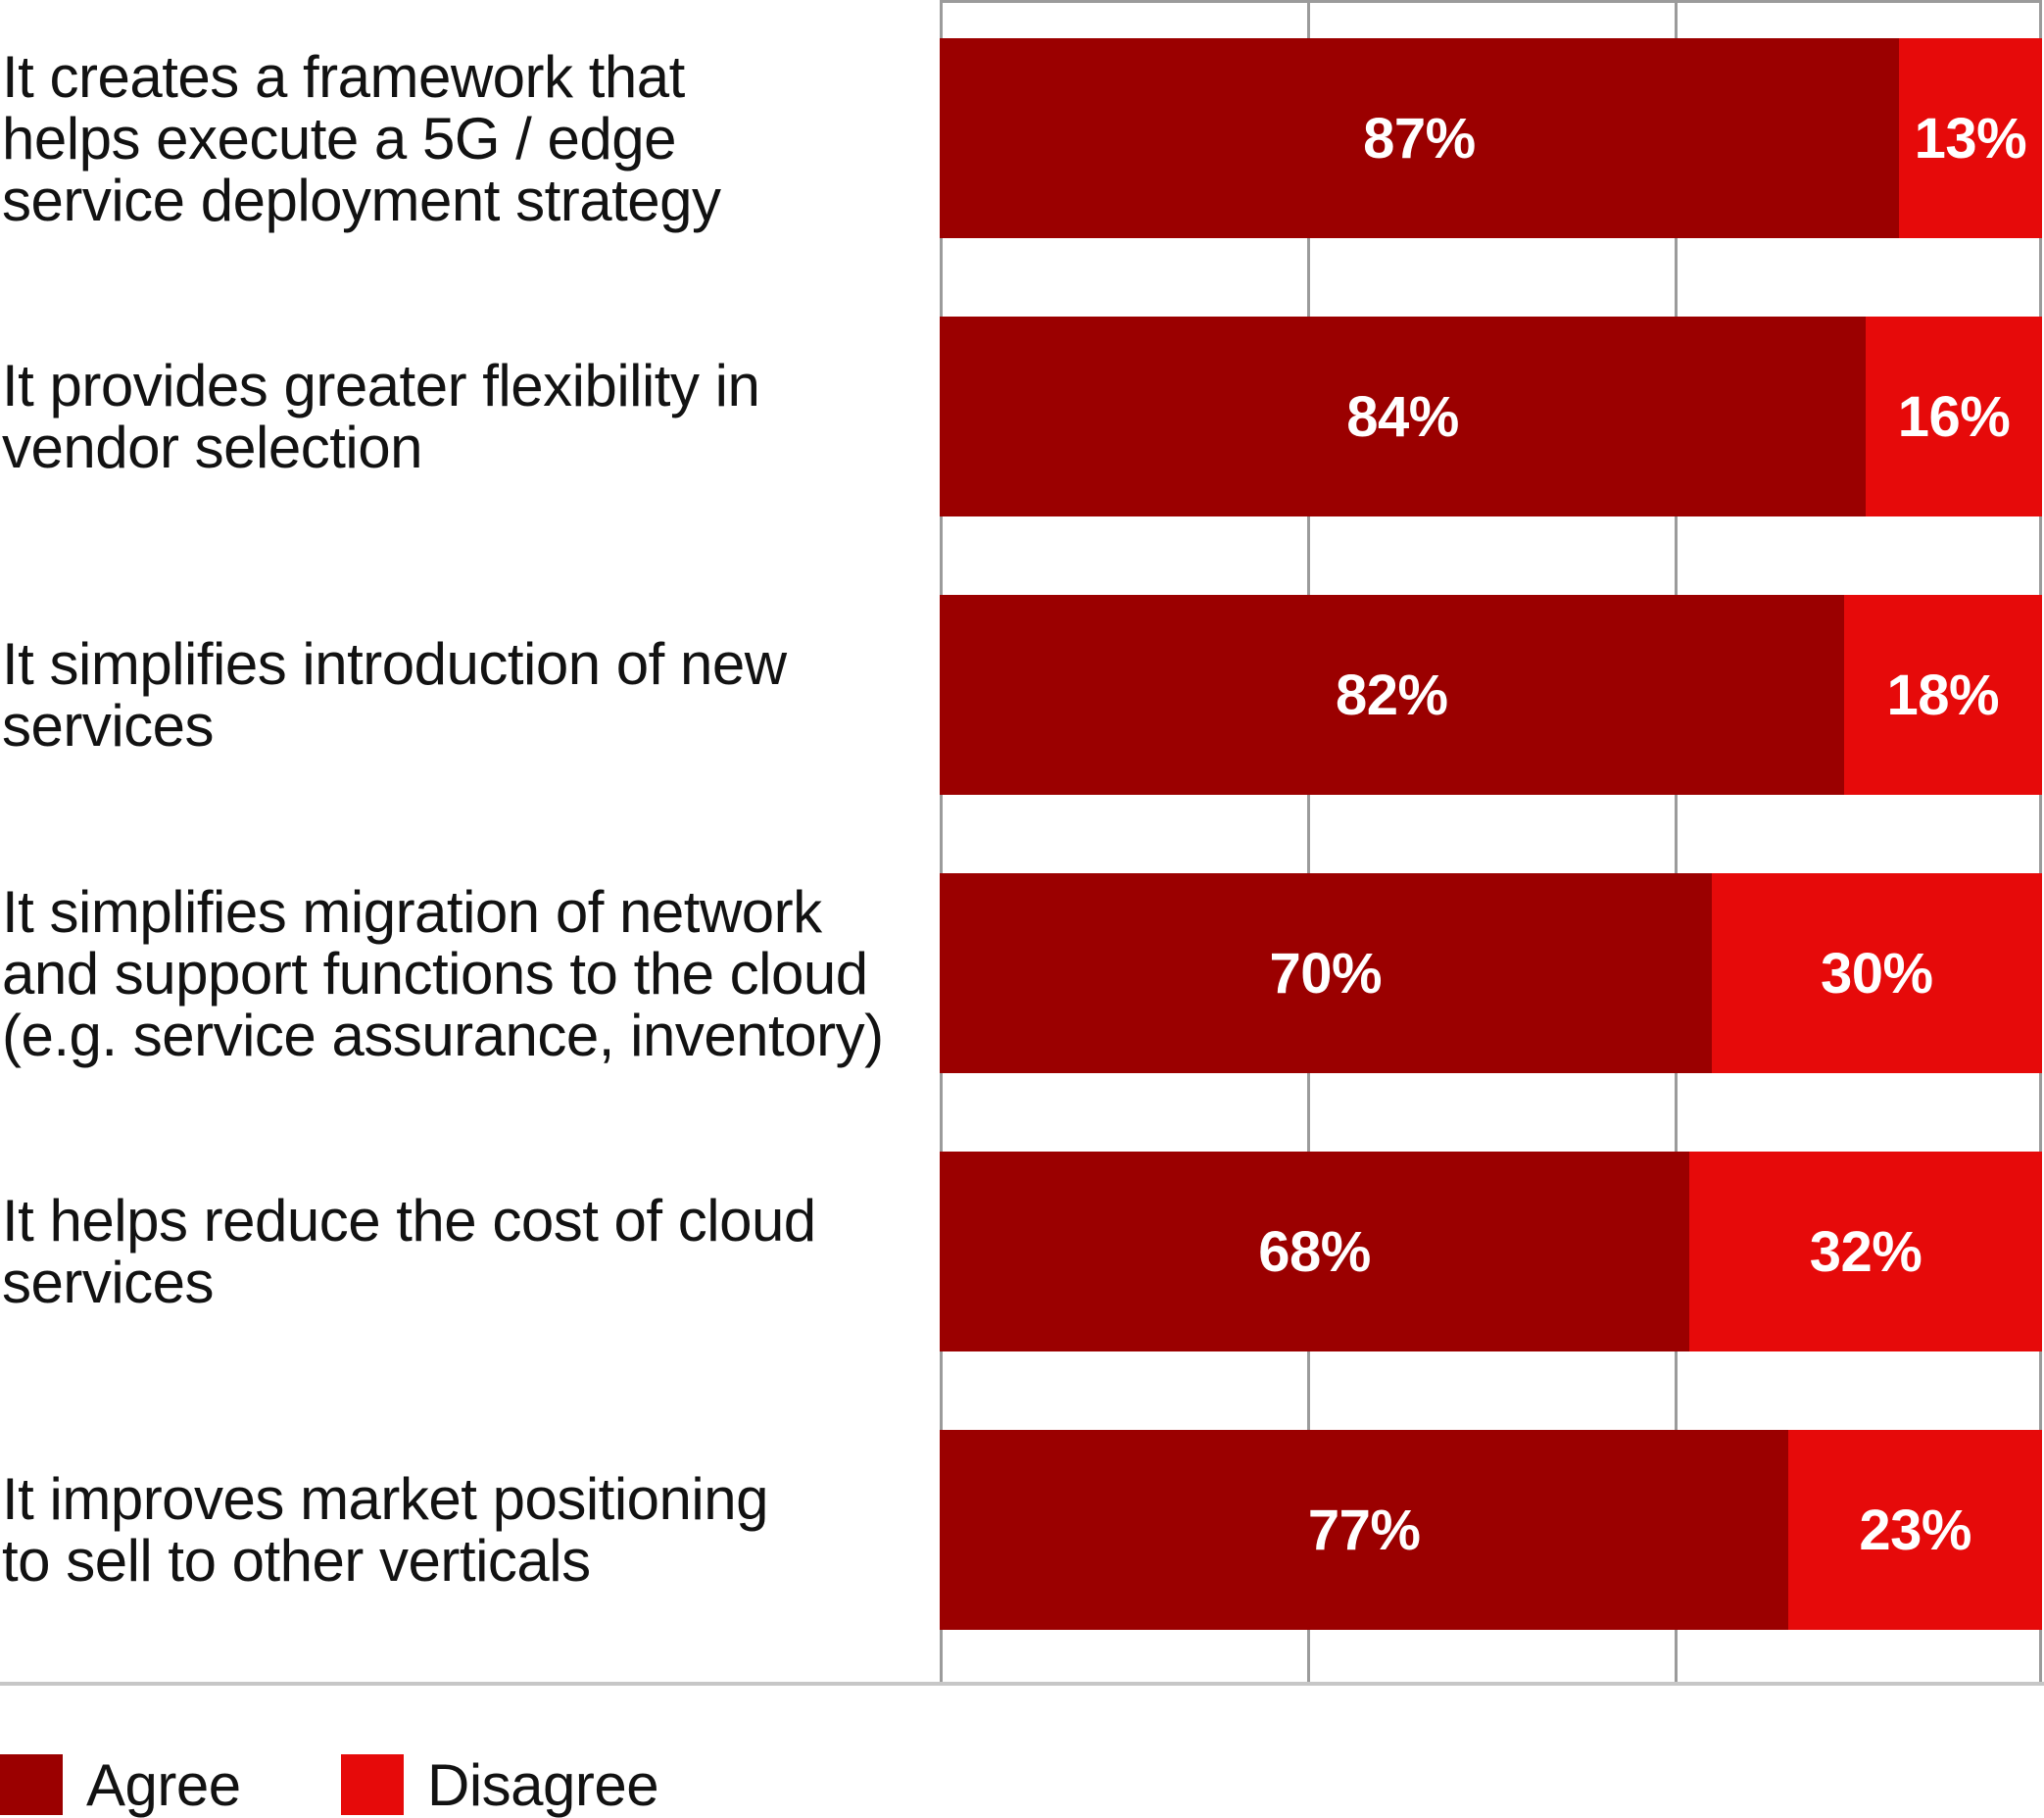  I want to click on bar-value-agree: 77%, so click(1364, 1530).